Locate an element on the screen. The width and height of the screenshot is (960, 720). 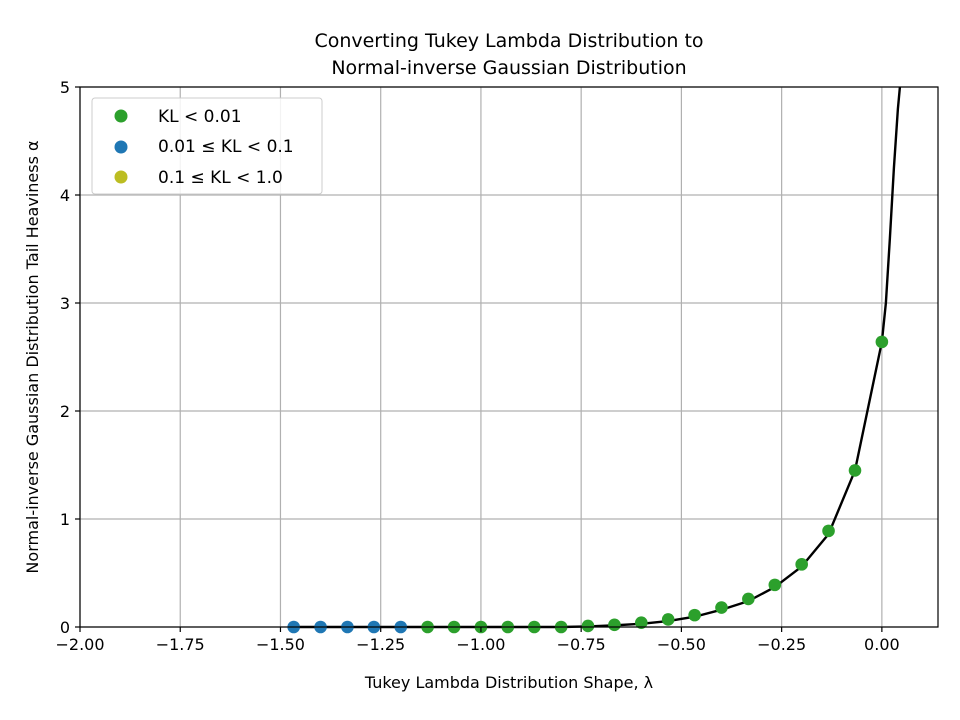
x-tick-label: −1.75 is located at coordinates (180, 644).